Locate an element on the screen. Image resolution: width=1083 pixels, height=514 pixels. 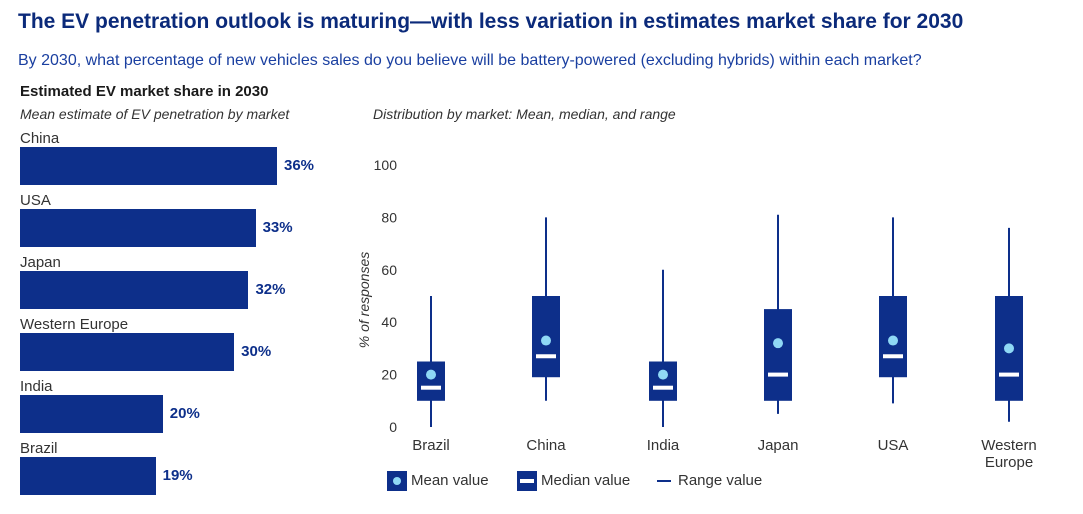
legend-label-median: Median value is located at coordinates (586, 480).